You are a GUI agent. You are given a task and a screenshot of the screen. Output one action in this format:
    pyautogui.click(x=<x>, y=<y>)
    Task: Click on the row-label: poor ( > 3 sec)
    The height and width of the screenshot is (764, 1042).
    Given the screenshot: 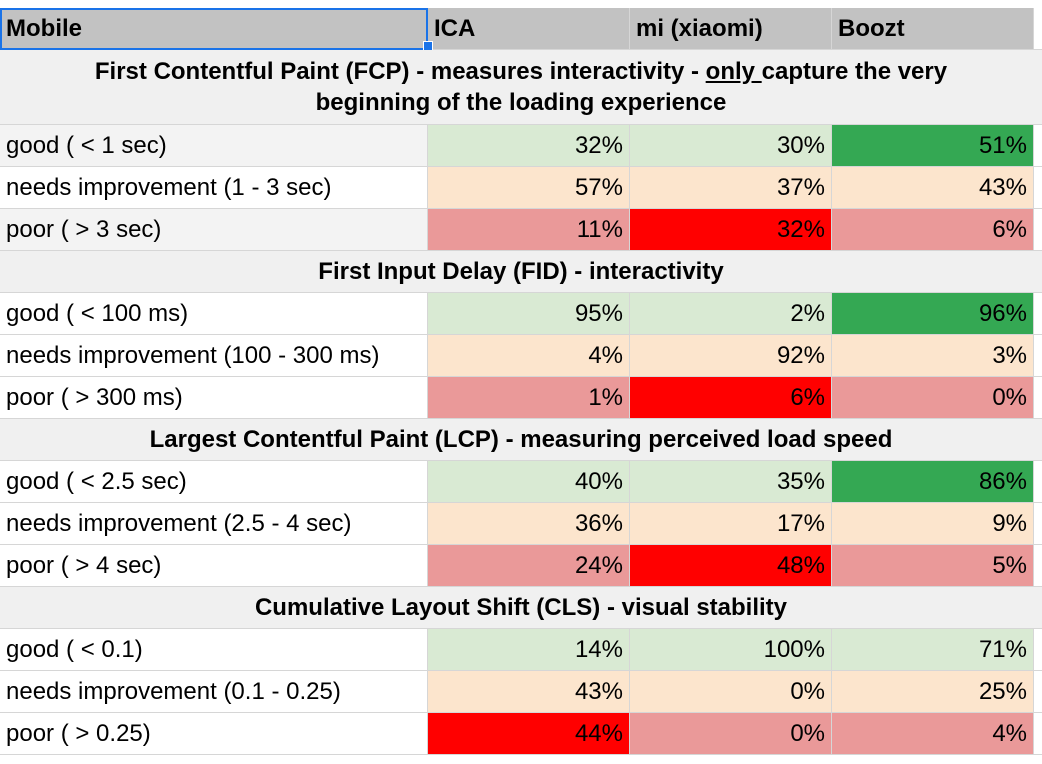 What is the action you would take?
    pyautogui.click(x=214, y=230)
    